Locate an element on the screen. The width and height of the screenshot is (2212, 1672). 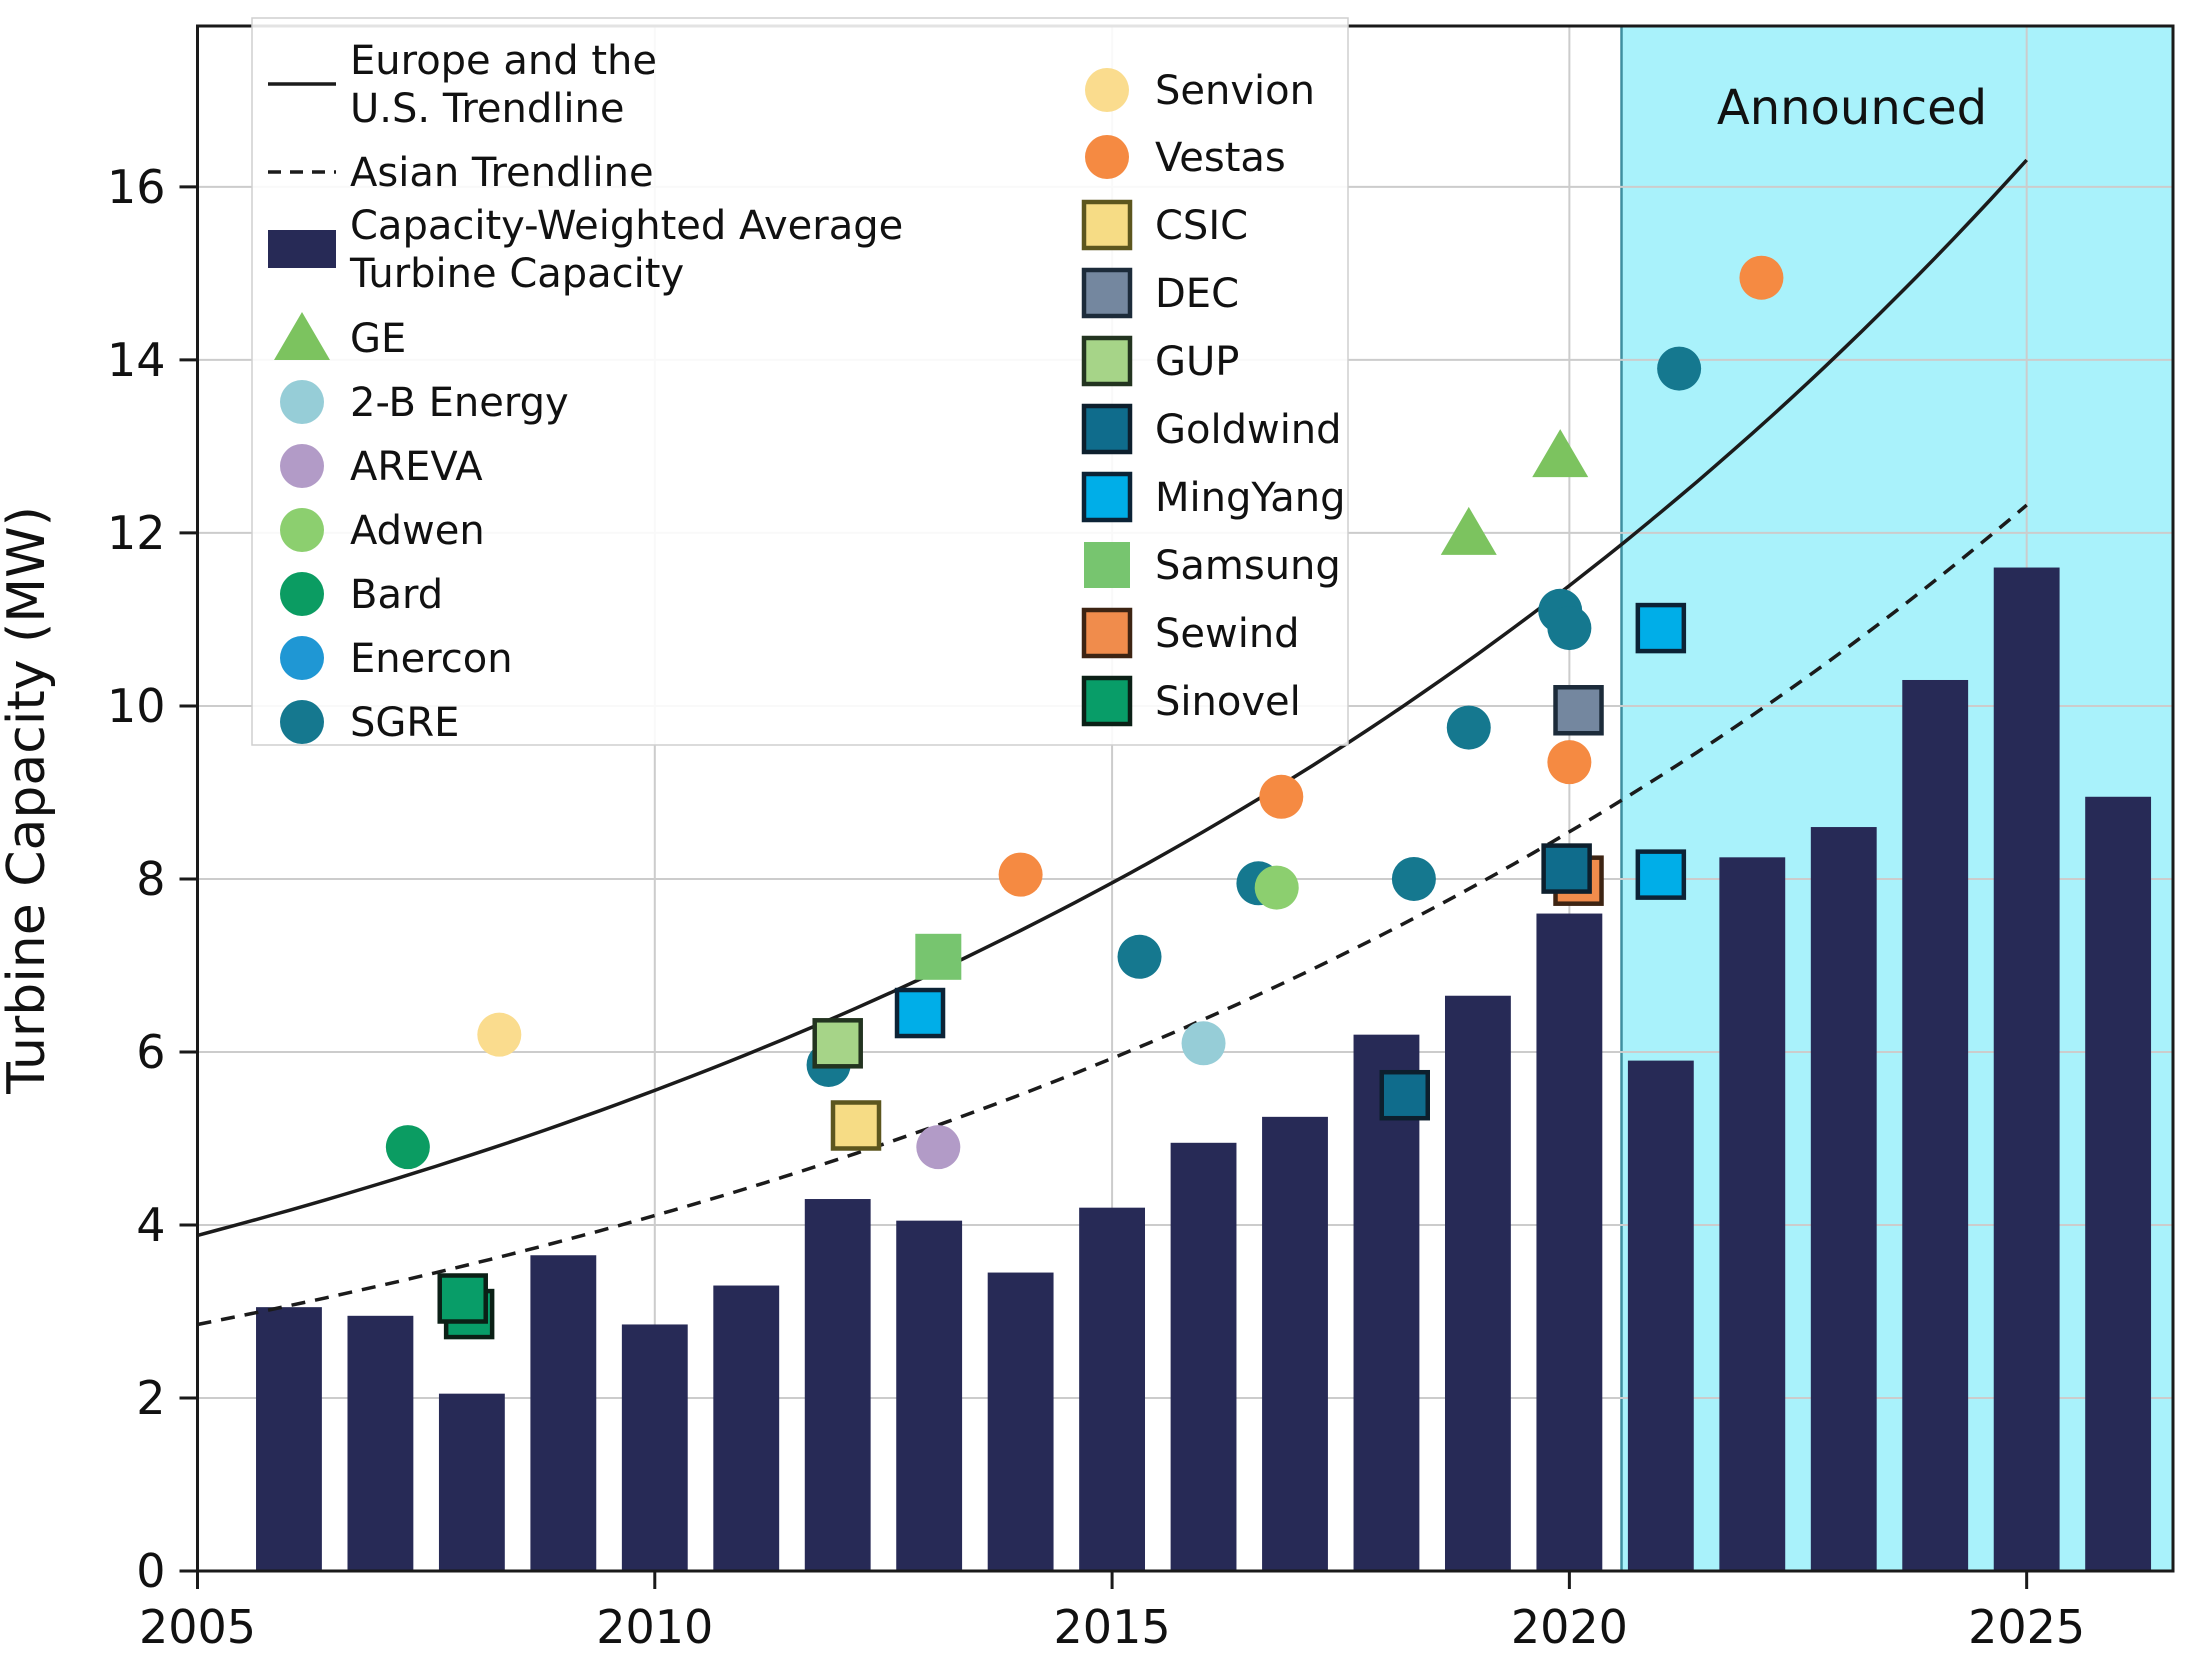
legend-item-goldwind: Goldwind is located at coordinates (1211, 429).